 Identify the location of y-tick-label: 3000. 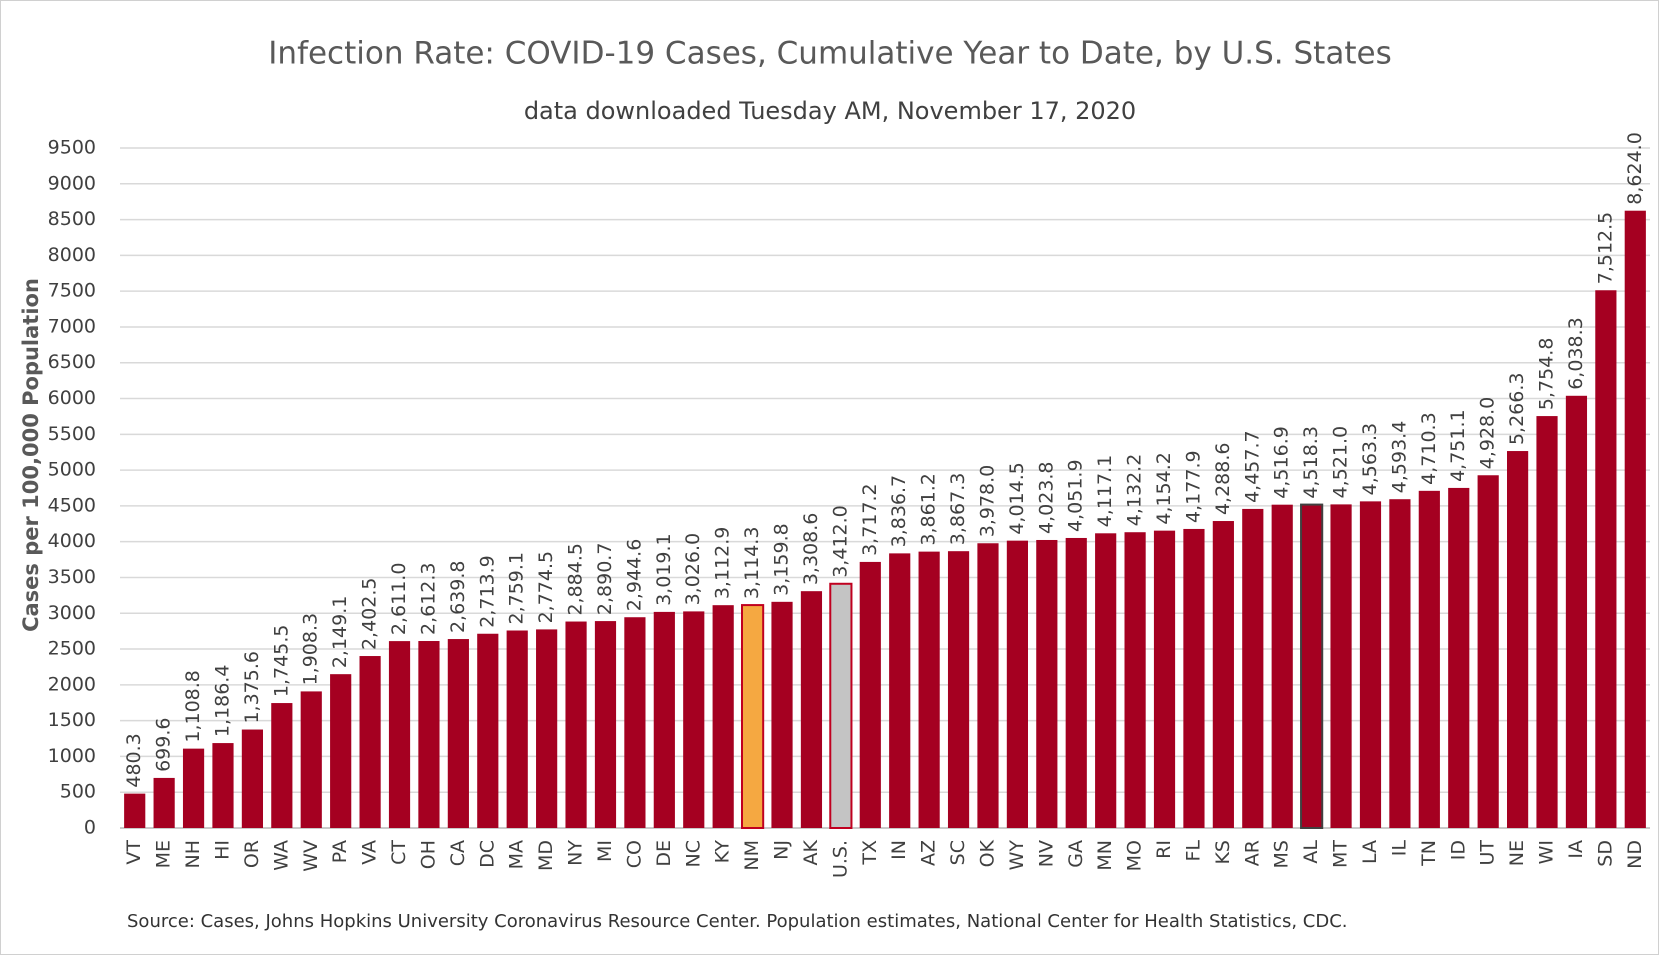
(72, 613).